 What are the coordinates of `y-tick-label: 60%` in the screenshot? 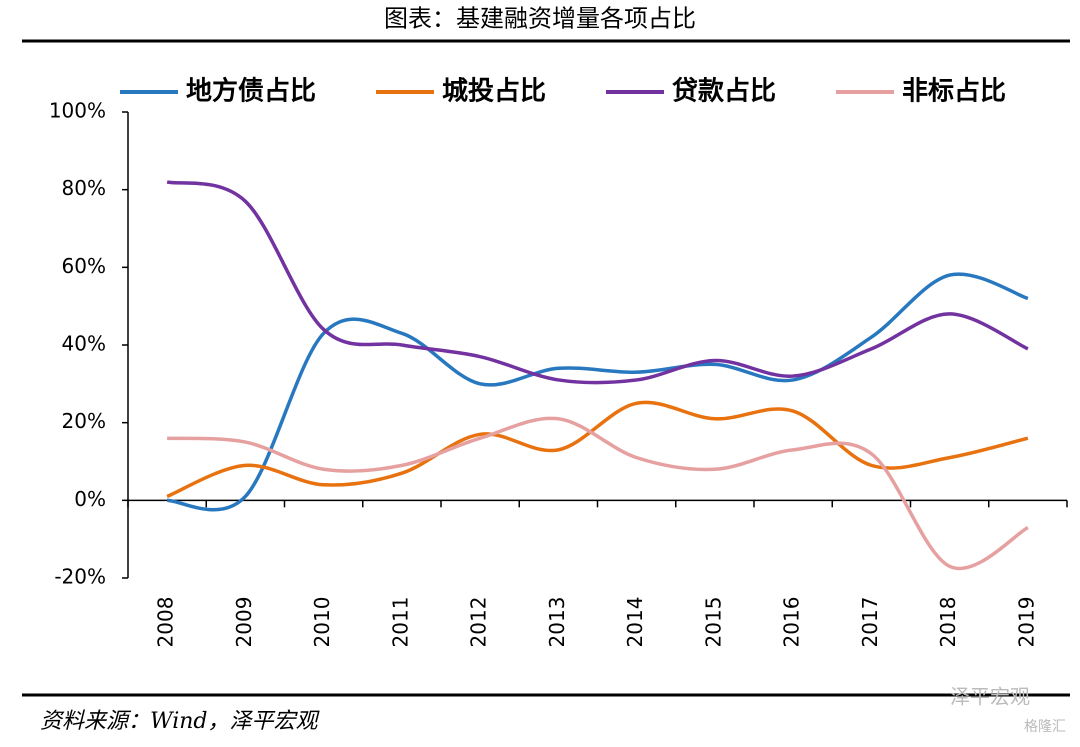 It's located at (84, 266).